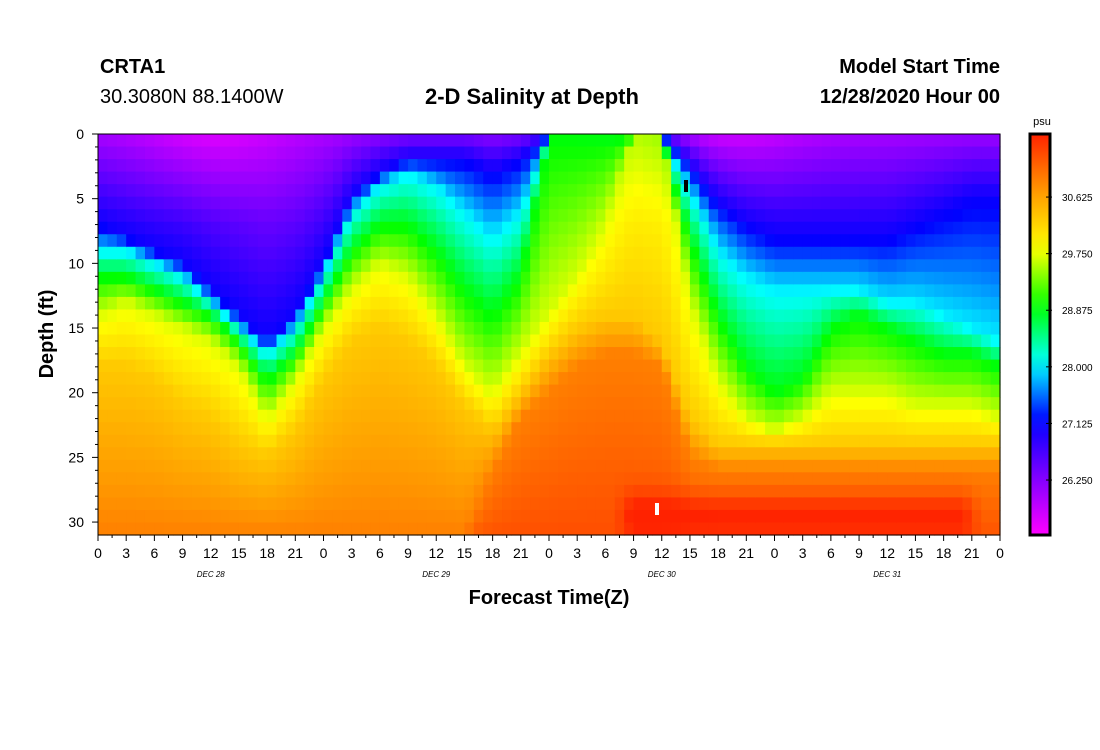  I want to click on y-tick-label: 30, so click(76, 522).